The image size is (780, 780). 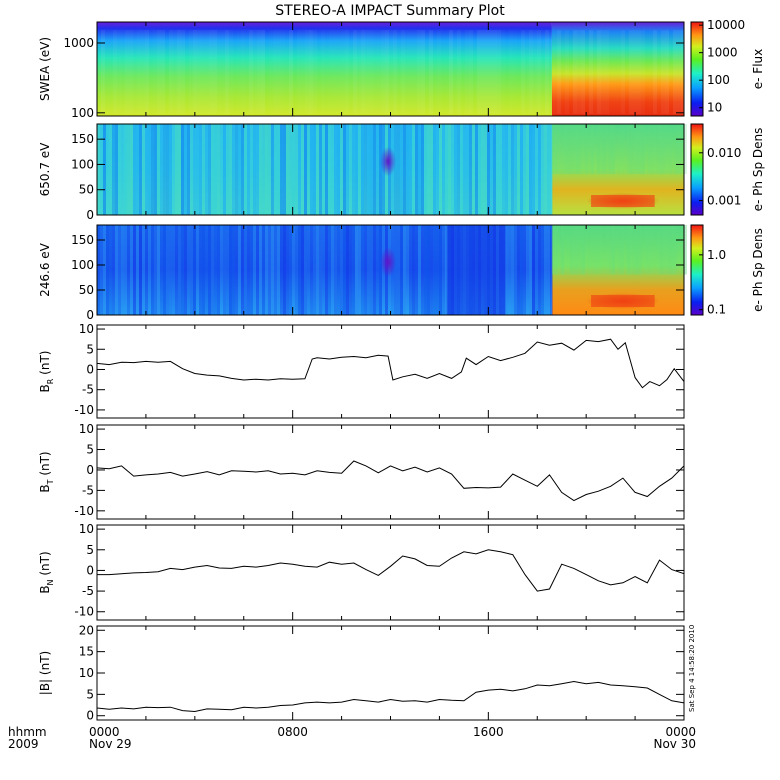 I want to click on y-tick-label: 1000, so click(x=78, y=43).